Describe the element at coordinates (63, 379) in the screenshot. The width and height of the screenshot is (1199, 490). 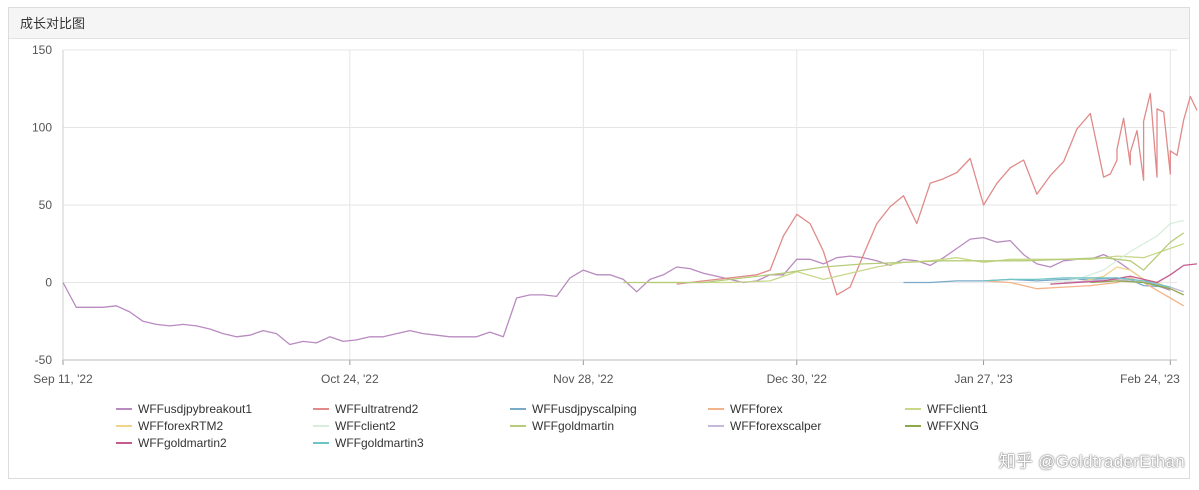
I see `x-tick-label: Sep 11, '22` at that location.